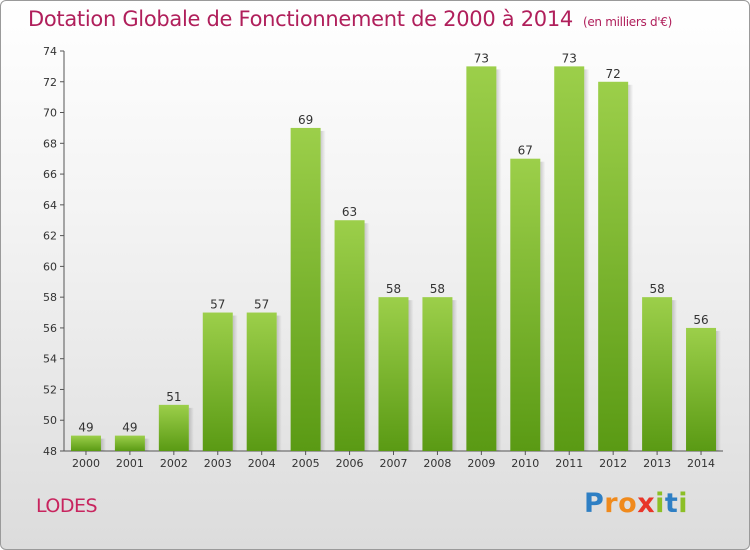 The height and width of the screenshot is (550, 750). Describe the element at coordinates (173, 397) in the screenshot. I see `bar-value-label: 51` at that location.